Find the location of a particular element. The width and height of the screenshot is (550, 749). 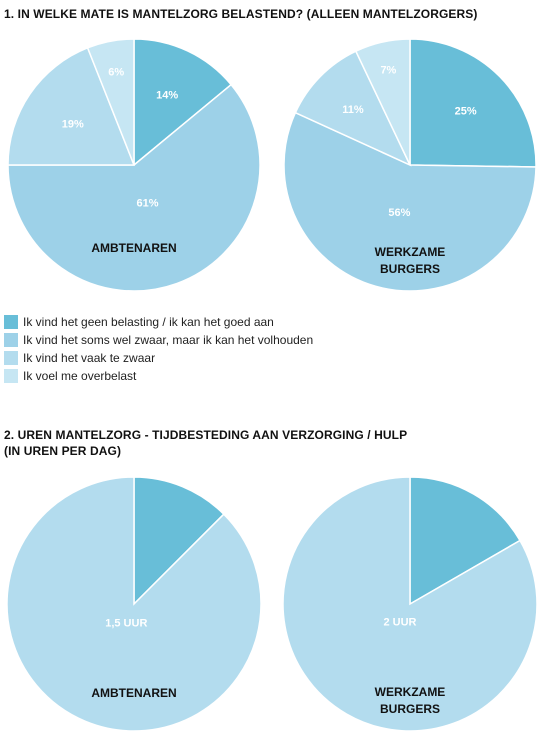

data-label: 2 UUR is located at coordinates (399, 622).